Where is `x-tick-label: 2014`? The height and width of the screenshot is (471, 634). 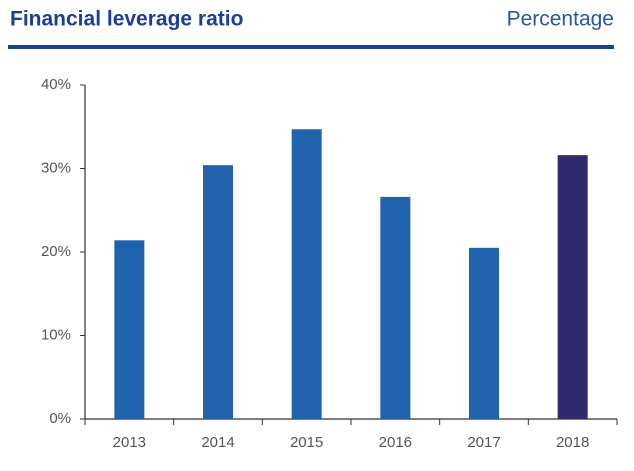 x-tick-label: 2014 is located at coordinates (217, 442).